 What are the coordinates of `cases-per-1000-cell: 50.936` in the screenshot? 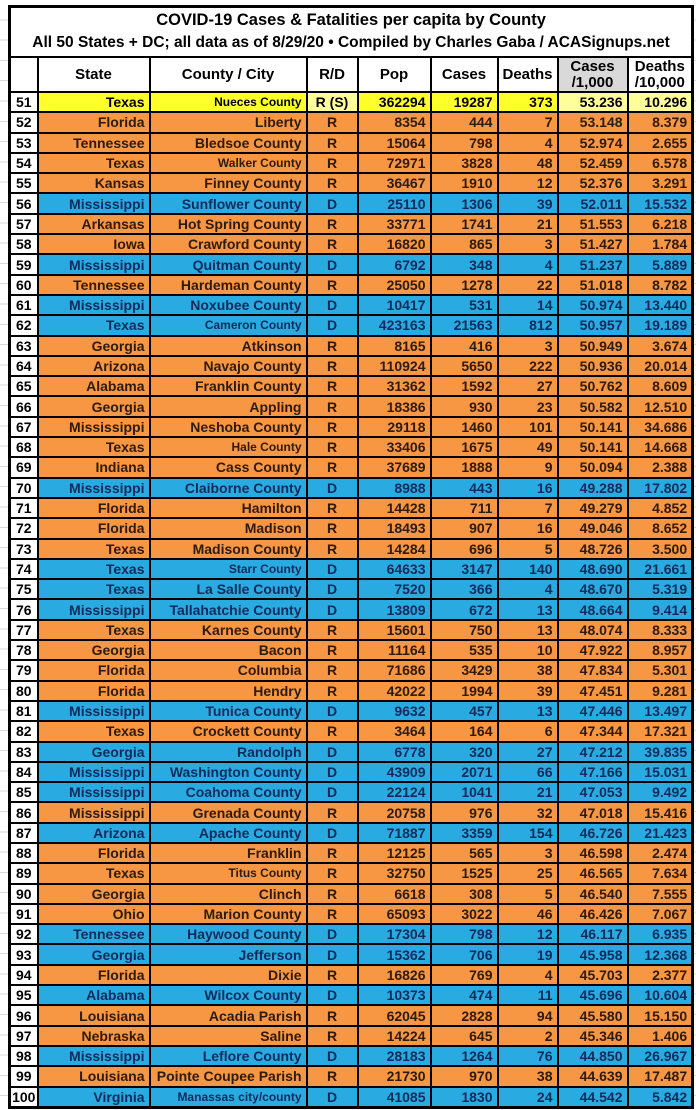 It's located at (592, 366).